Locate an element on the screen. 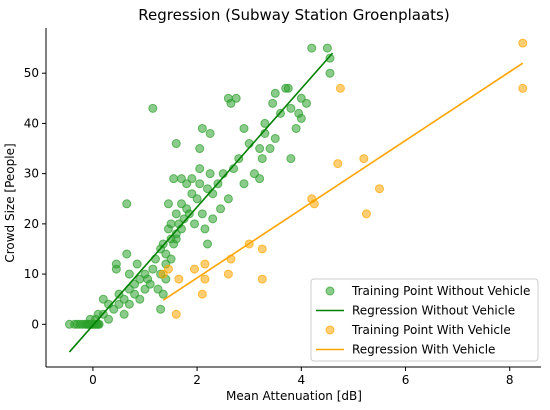  x-tick-label: 4 is located at coordinates (301, 380).